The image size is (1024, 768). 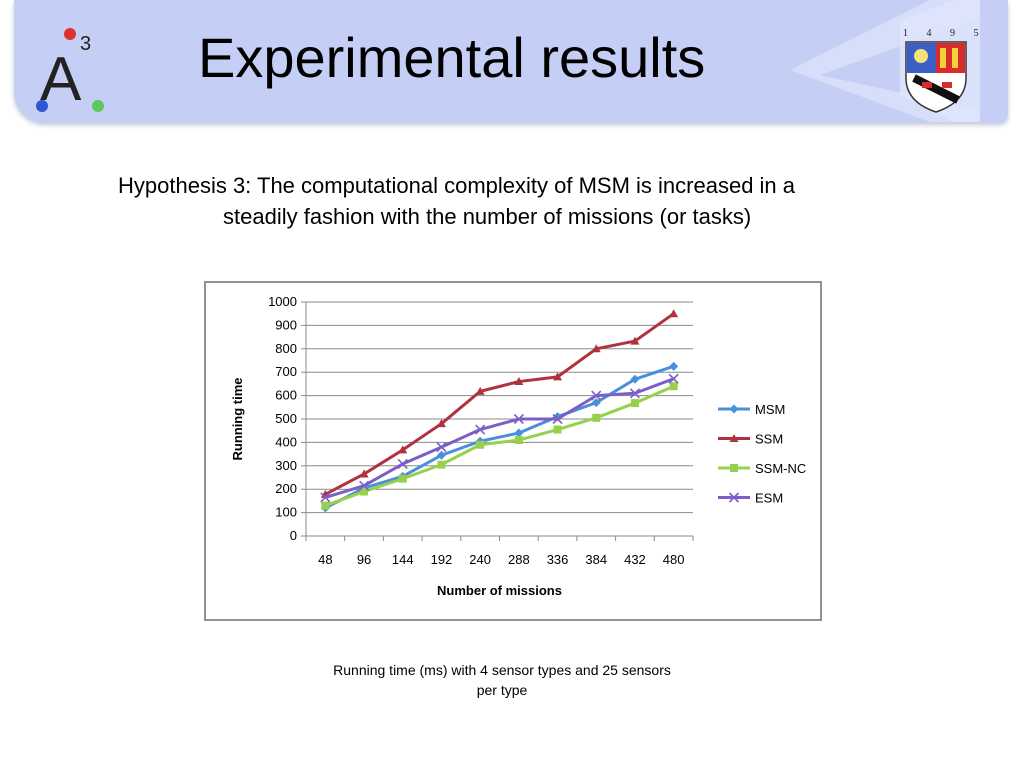 I want to click on university-crest-icon, so click(x=936, y=77).